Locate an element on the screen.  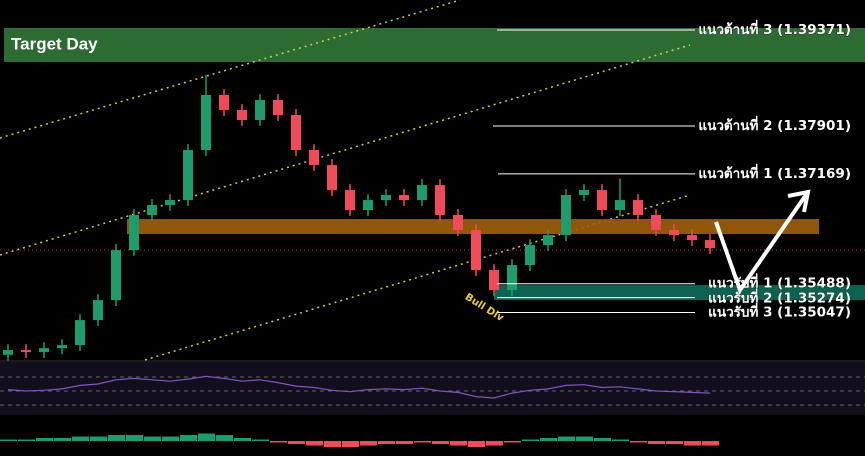
forecast-arrow is located at coordinates (762, 242).